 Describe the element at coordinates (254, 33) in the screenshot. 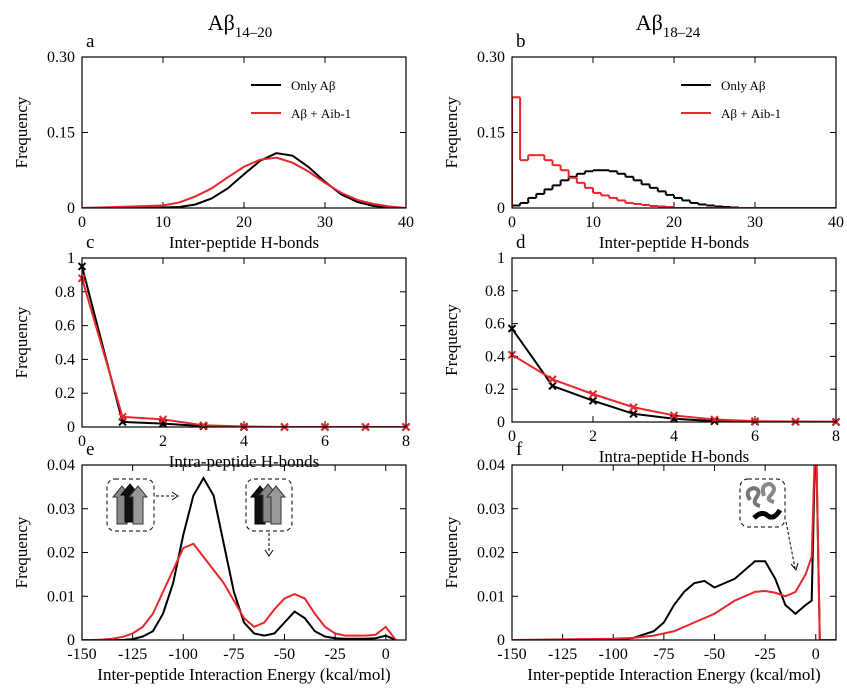

I see `title-subscript: 14–20` at that location.